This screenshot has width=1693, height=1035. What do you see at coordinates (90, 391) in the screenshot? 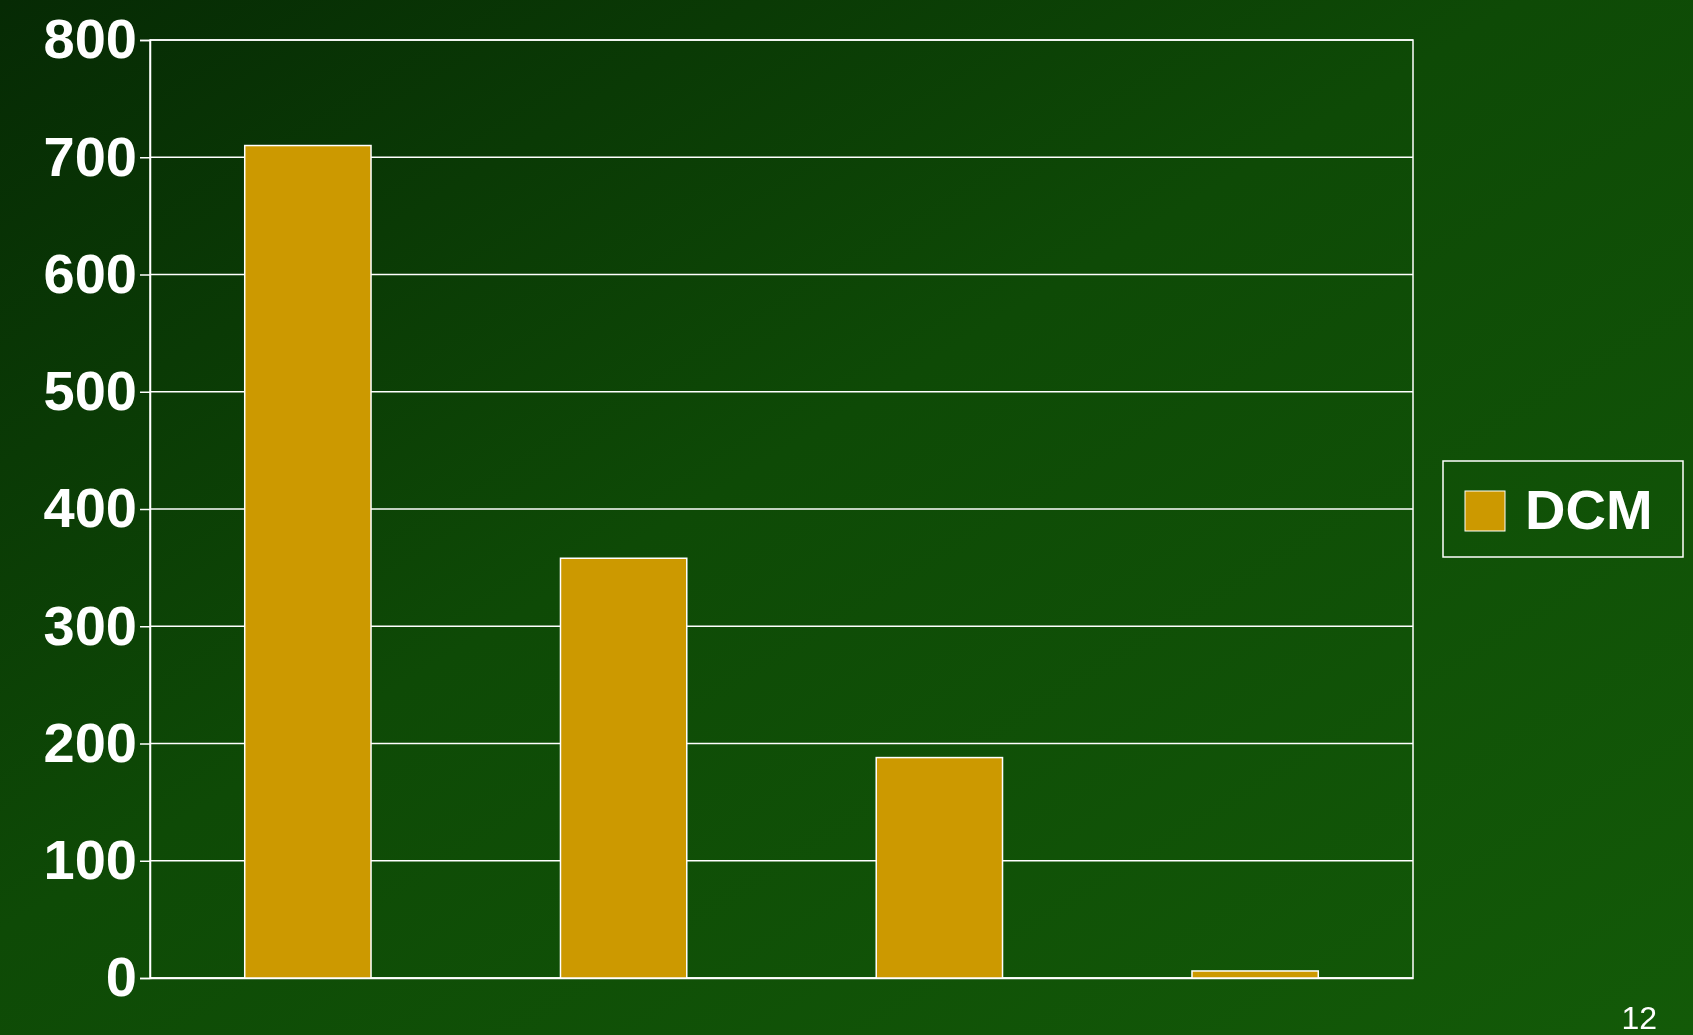
I see `y-tick-label: 500` at bounding box center [90, 391].